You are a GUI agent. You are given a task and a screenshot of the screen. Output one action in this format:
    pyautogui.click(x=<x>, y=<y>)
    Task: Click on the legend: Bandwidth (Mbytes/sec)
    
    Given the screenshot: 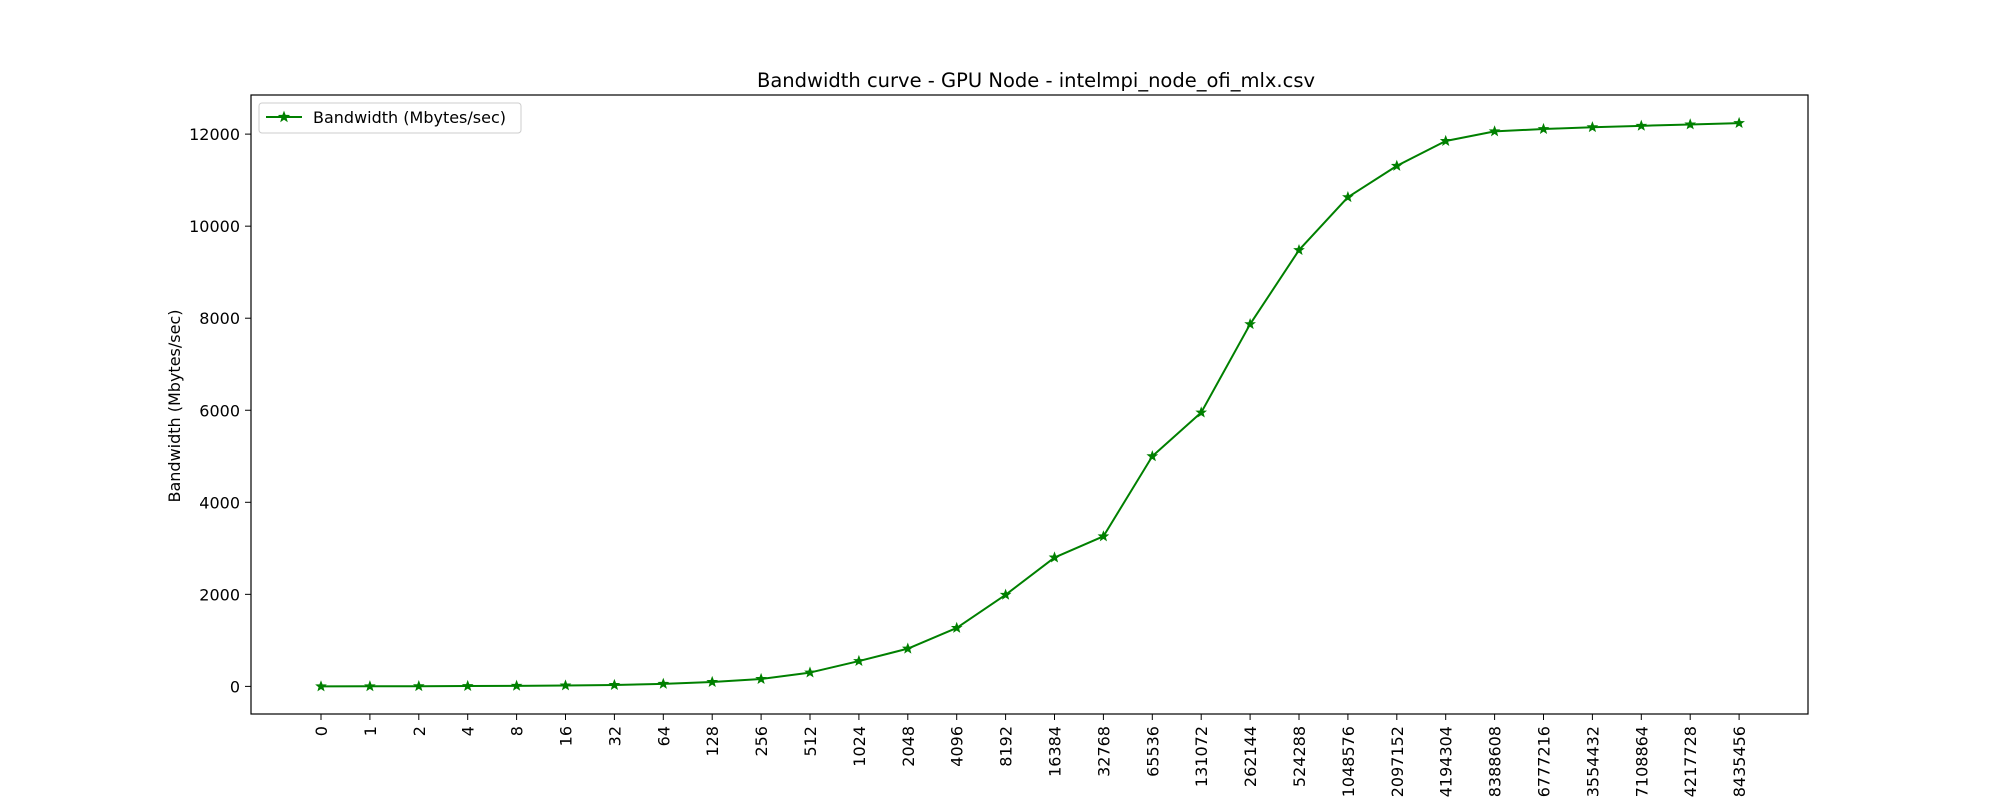 What is the action you would take?
    pyautogui.click(x=390, y=118)
    